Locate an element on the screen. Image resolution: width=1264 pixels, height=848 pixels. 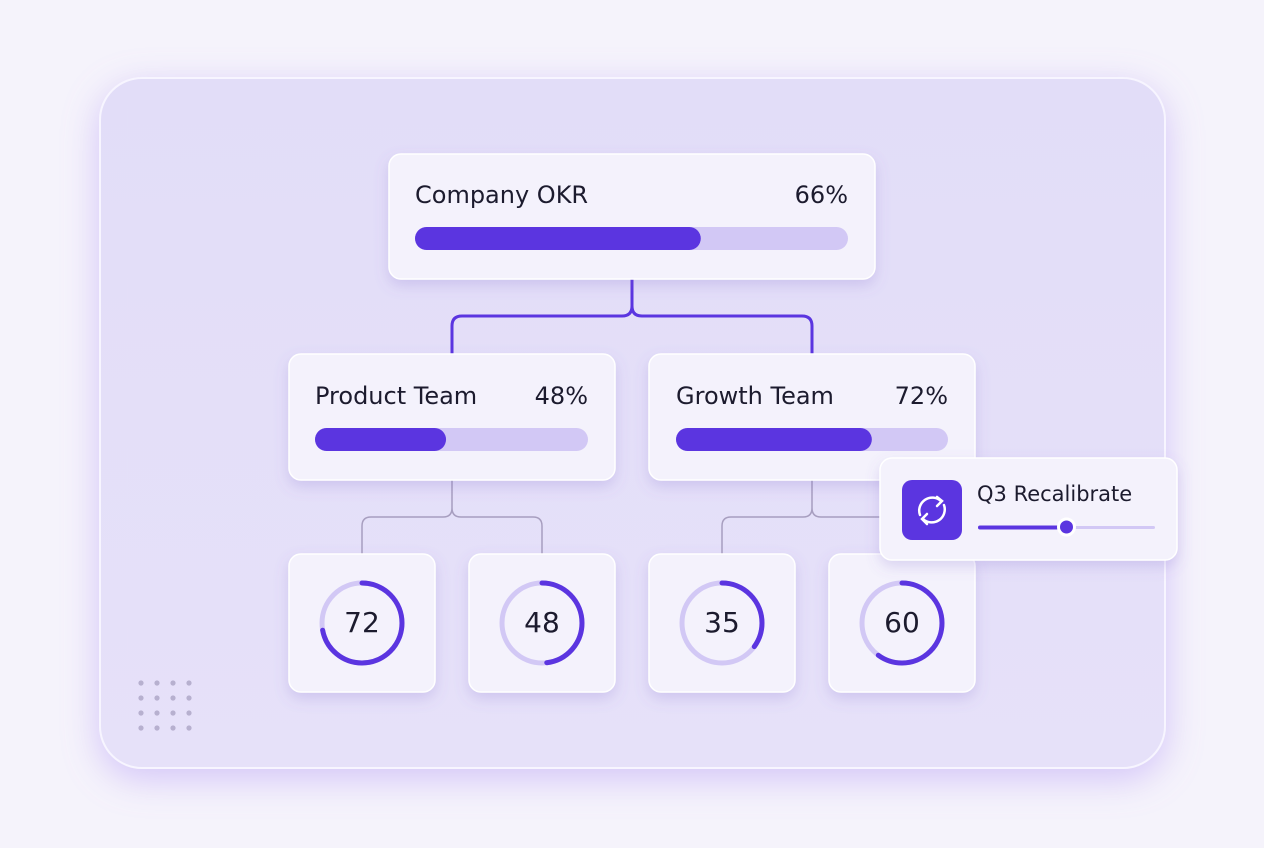
card-percent: 72% is located at coordinates (921, 396).